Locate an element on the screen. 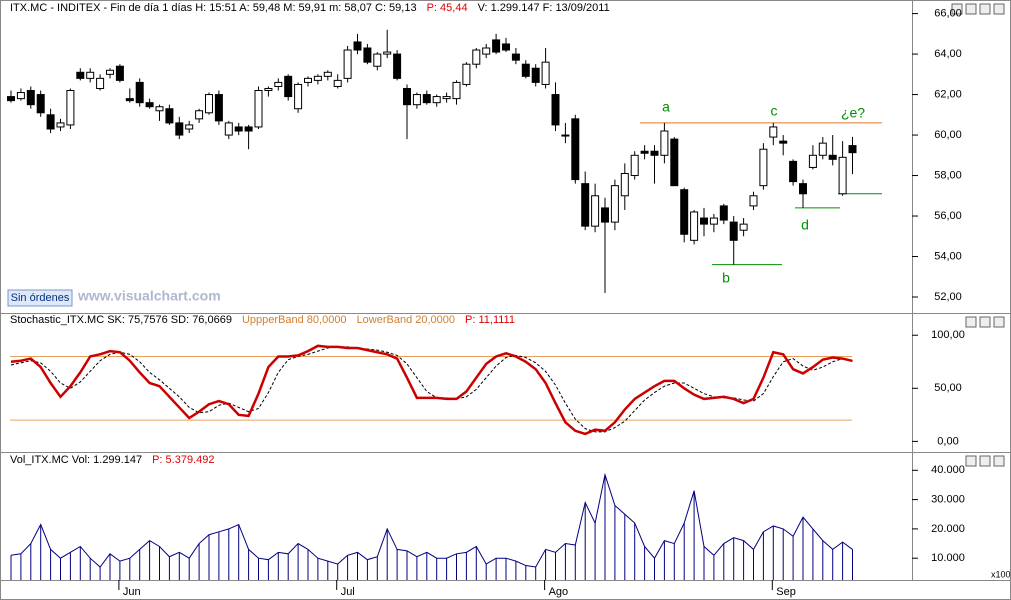 The height and width of the screenshot is (600, 1011). watermark: www.visualchart.com is located at coordinates (149, 296).